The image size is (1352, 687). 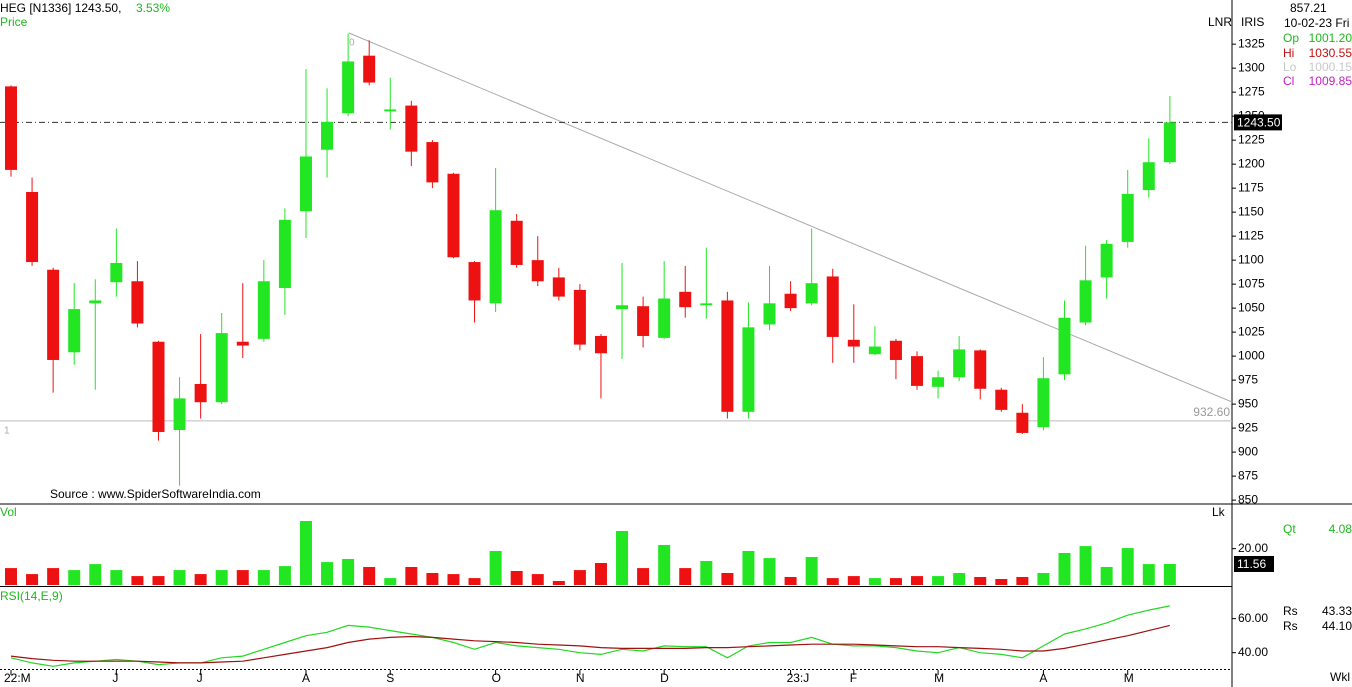 I want to click on panel-label: Vol, so click(x=8, y=512).